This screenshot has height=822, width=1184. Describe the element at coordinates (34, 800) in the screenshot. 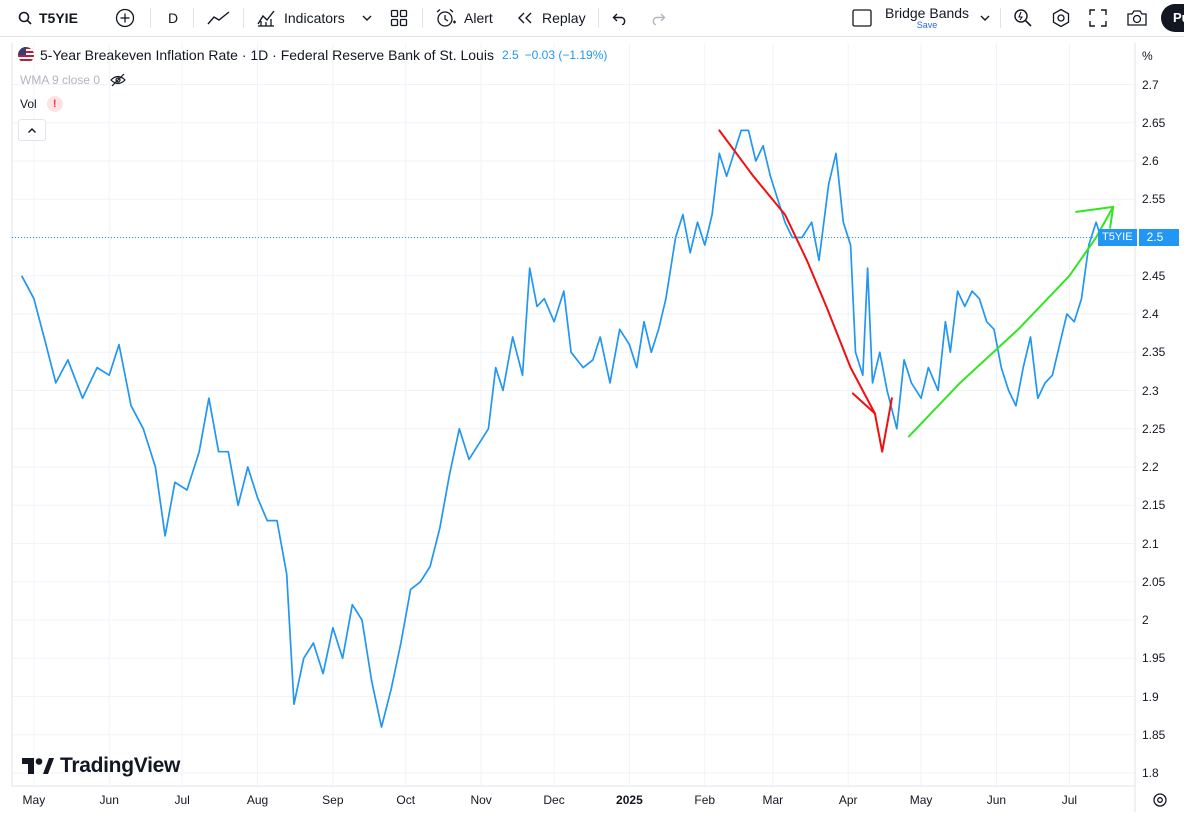

I see `time-tick-label: May` at that location.